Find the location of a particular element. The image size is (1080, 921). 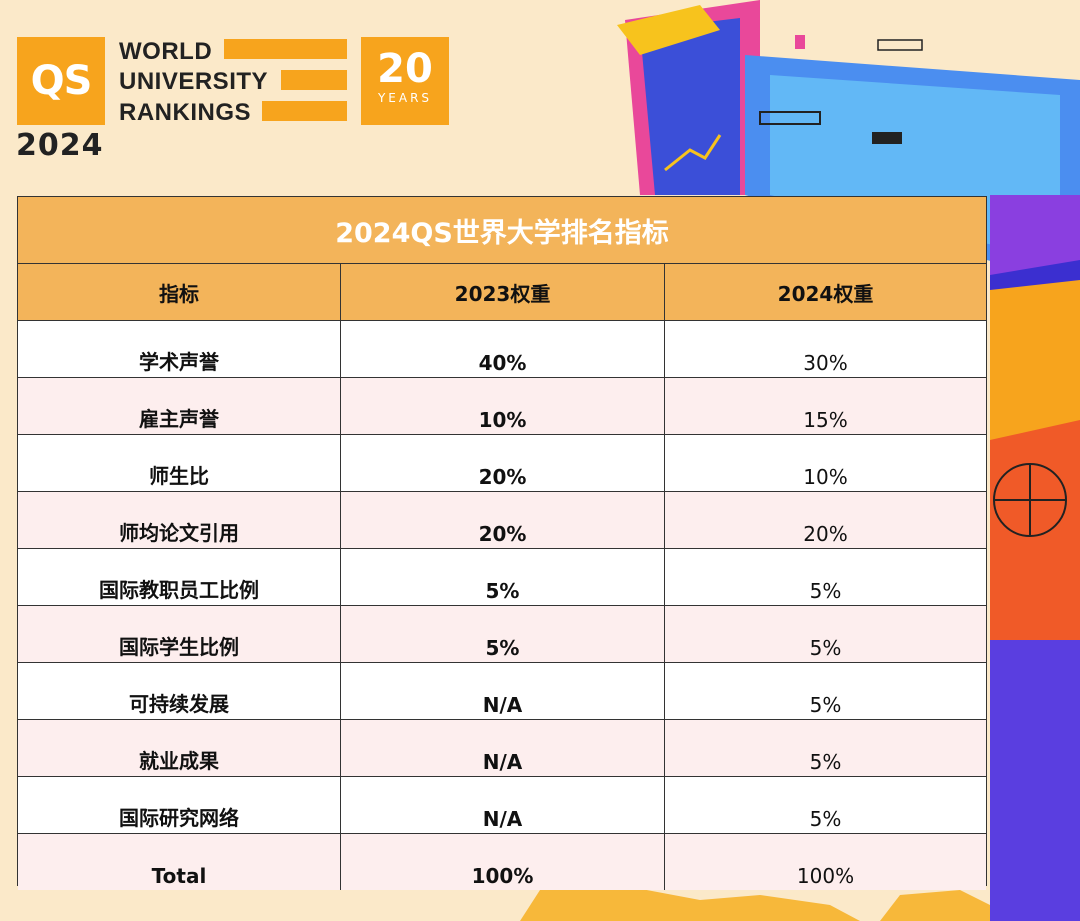

logo-line-rankings: RANKINGS is located at coordinates (185, 112).